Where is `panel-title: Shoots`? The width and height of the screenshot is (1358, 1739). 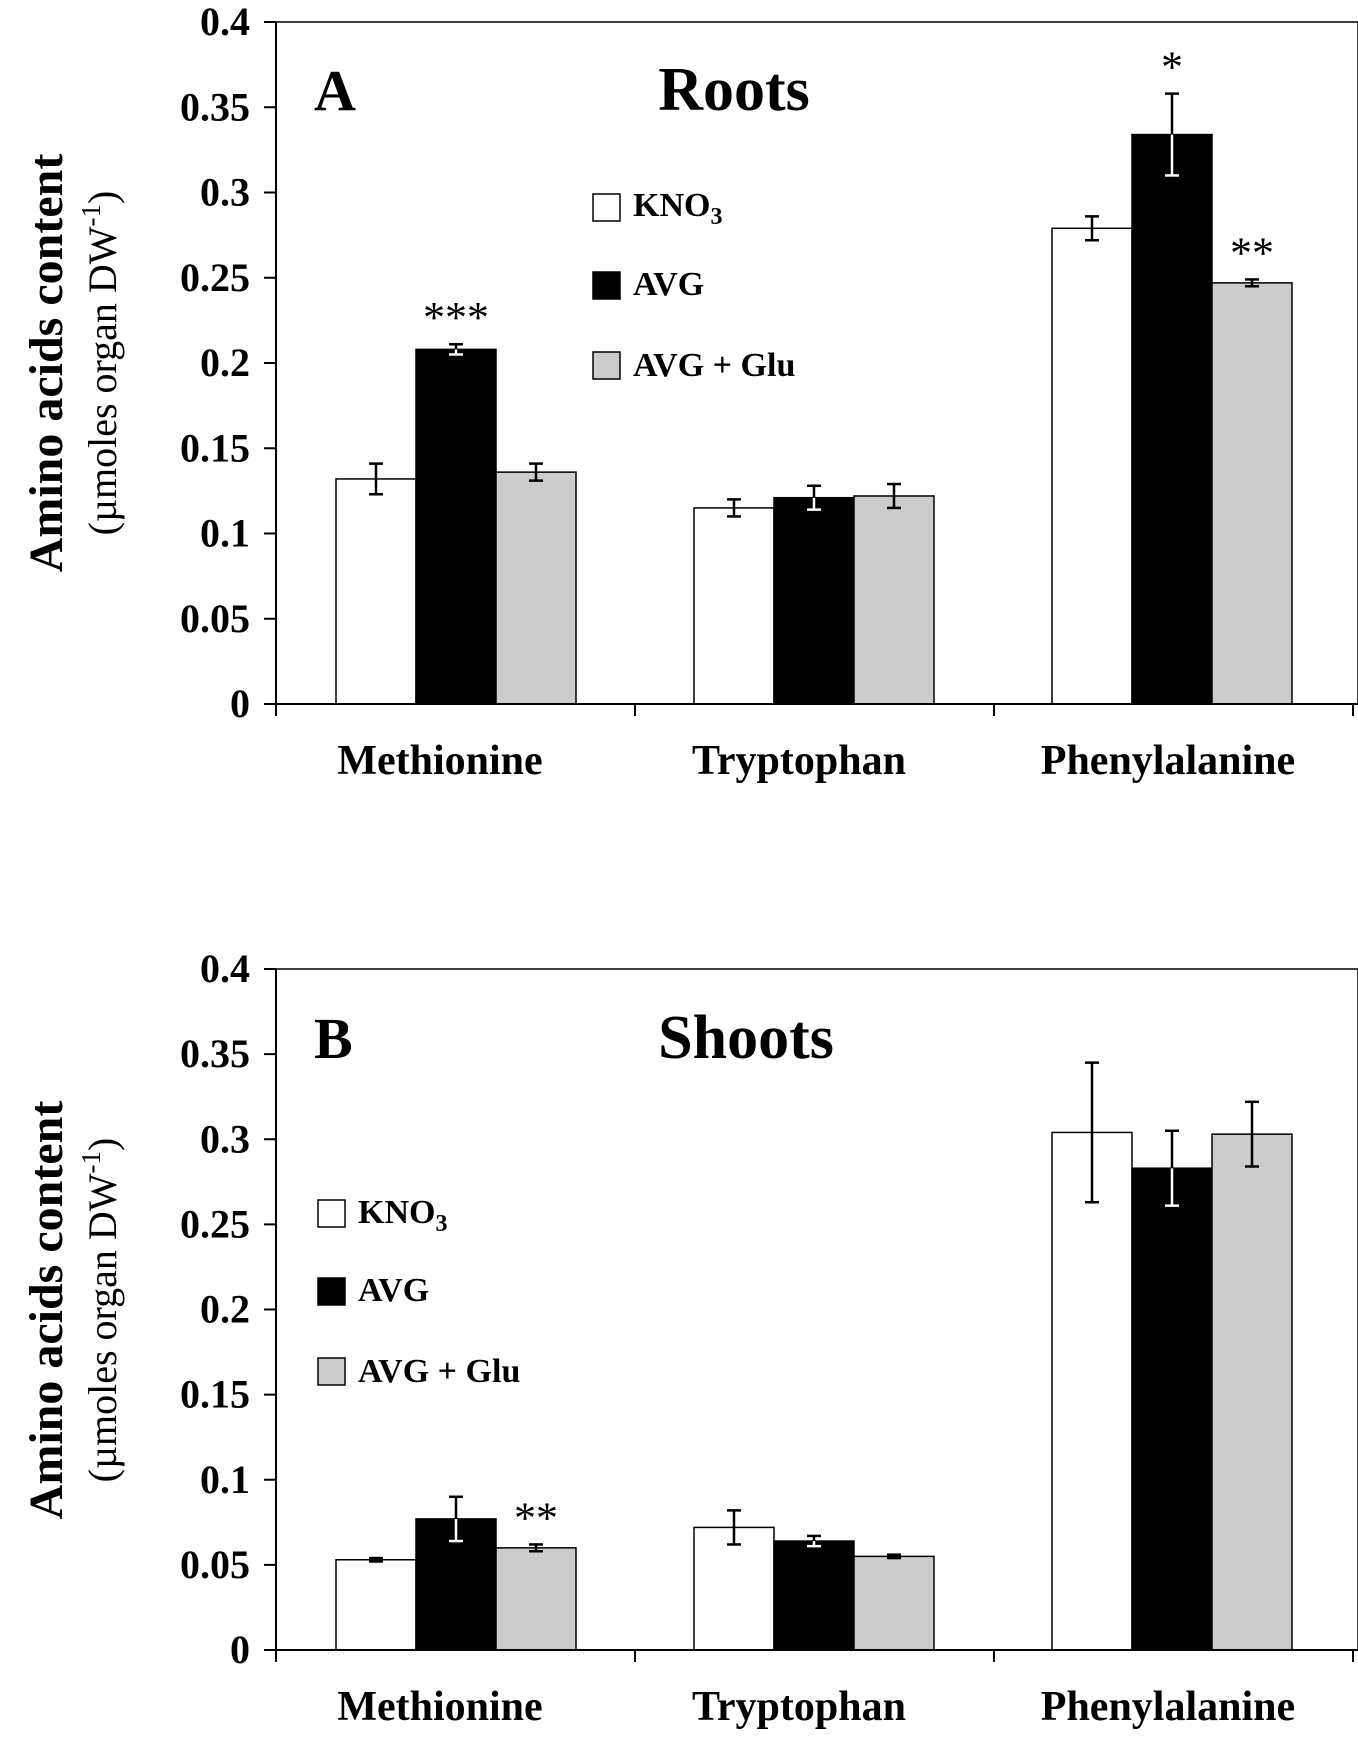
panel-title: Shoots is located at coordinates (746, 1038).